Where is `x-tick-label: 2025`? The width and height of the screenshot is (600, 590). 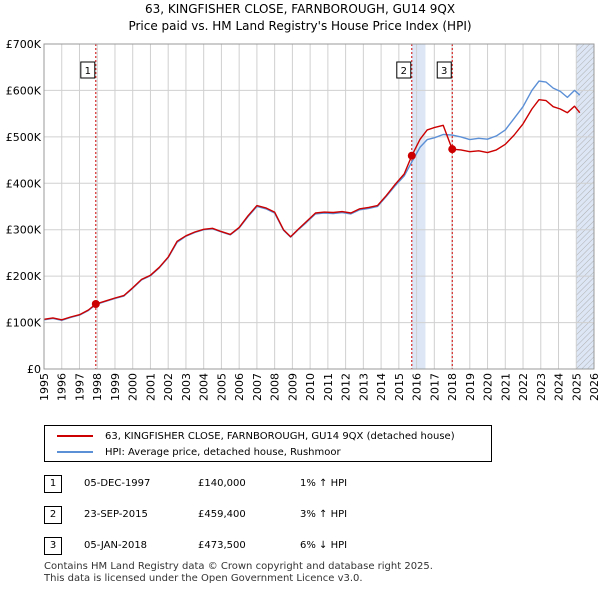
x-tick-label: 2025 is located at coordinates (576, 387).